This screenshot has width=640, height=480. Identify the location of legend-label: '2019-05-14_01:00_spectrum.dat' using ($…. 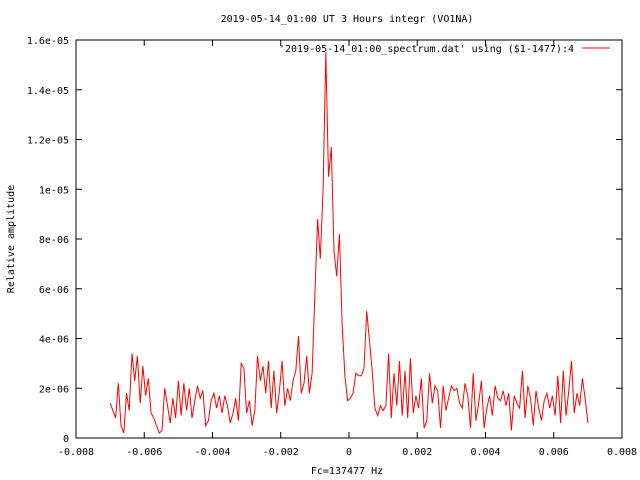
(426, 49).